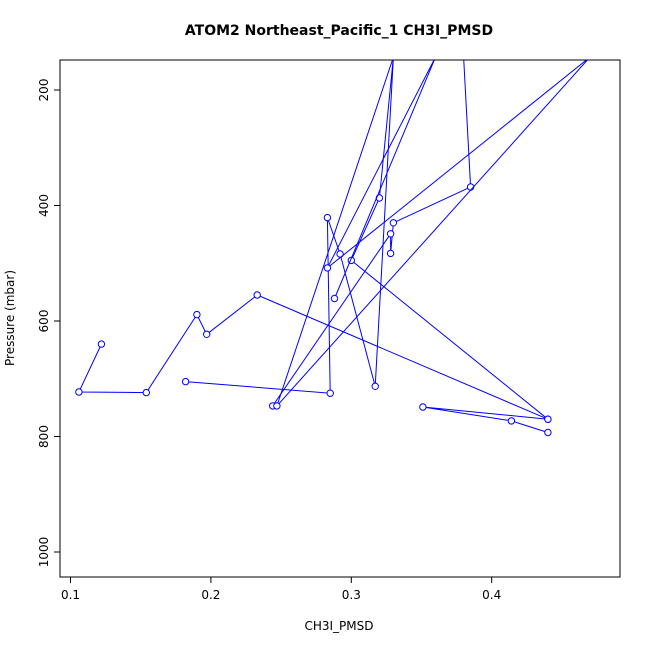 The width and height of the screenshot is (650, 650). What do you see at coordinates (70, 595) in the screenshot?
I see `x-tick-label: 0.1` at bounding box center [70, 595].